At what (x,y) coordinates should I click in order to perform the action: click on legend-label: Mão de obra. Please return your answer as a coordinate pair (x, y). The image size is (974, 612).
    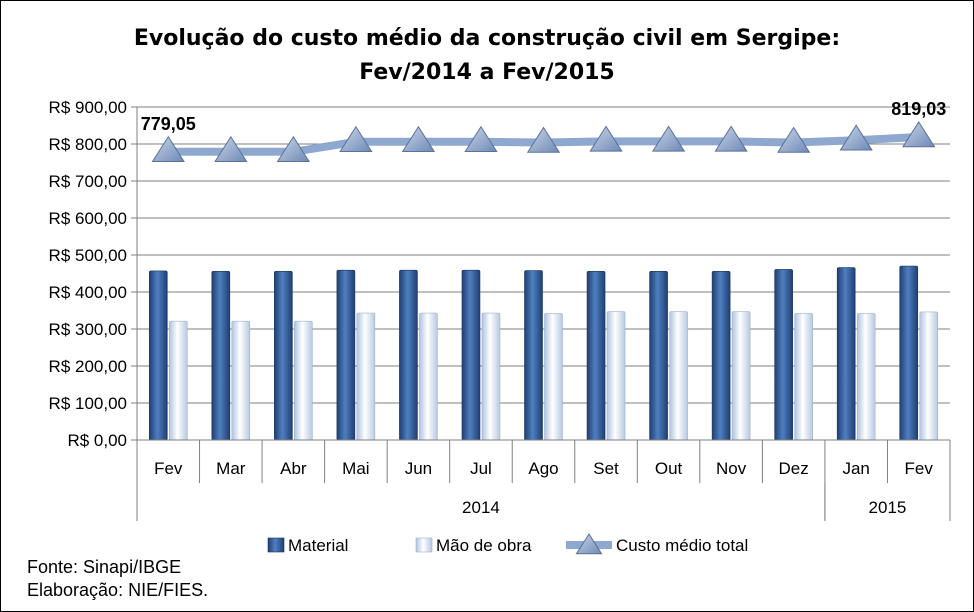
    Looking at the image, I should click on (484, 545).